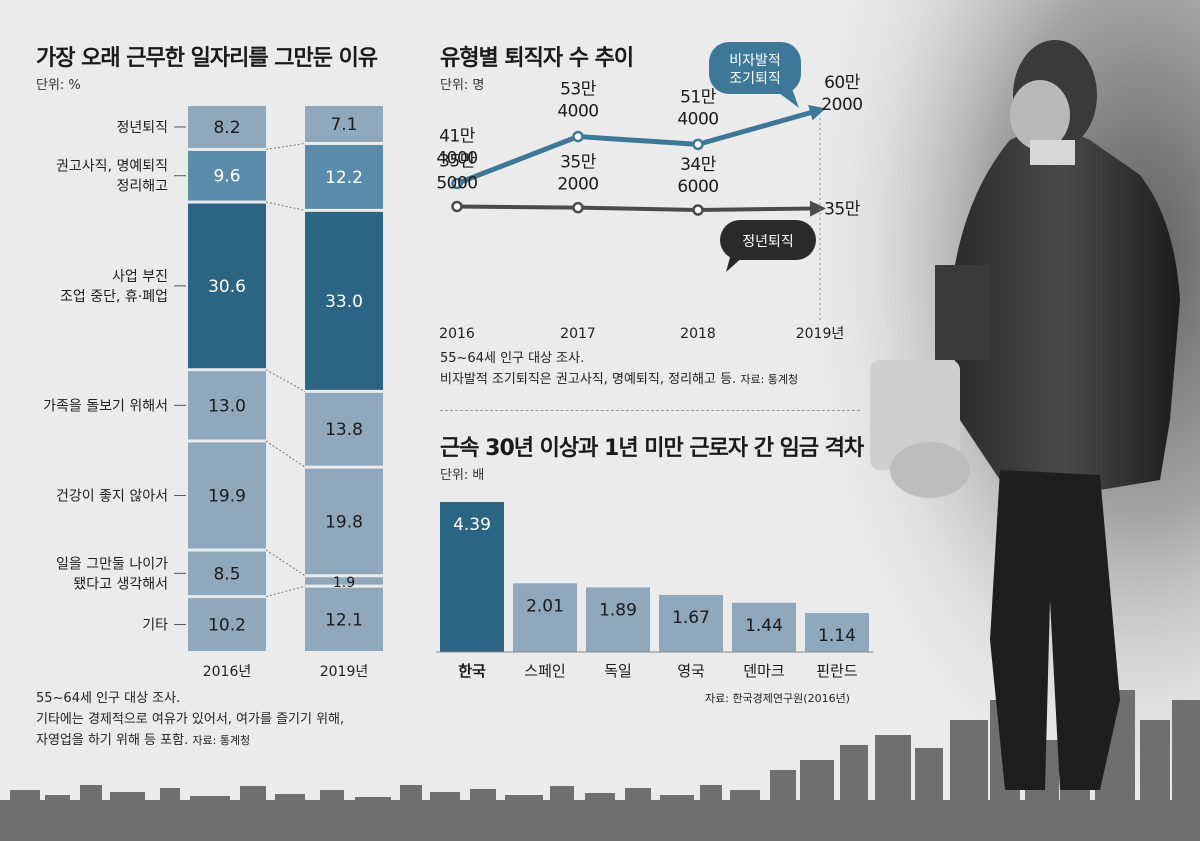  What do you see at coordinates (462, 85) in the screenshot?
I see `line-chart-unit: 단위: 명` at bounding box center [462, 85].